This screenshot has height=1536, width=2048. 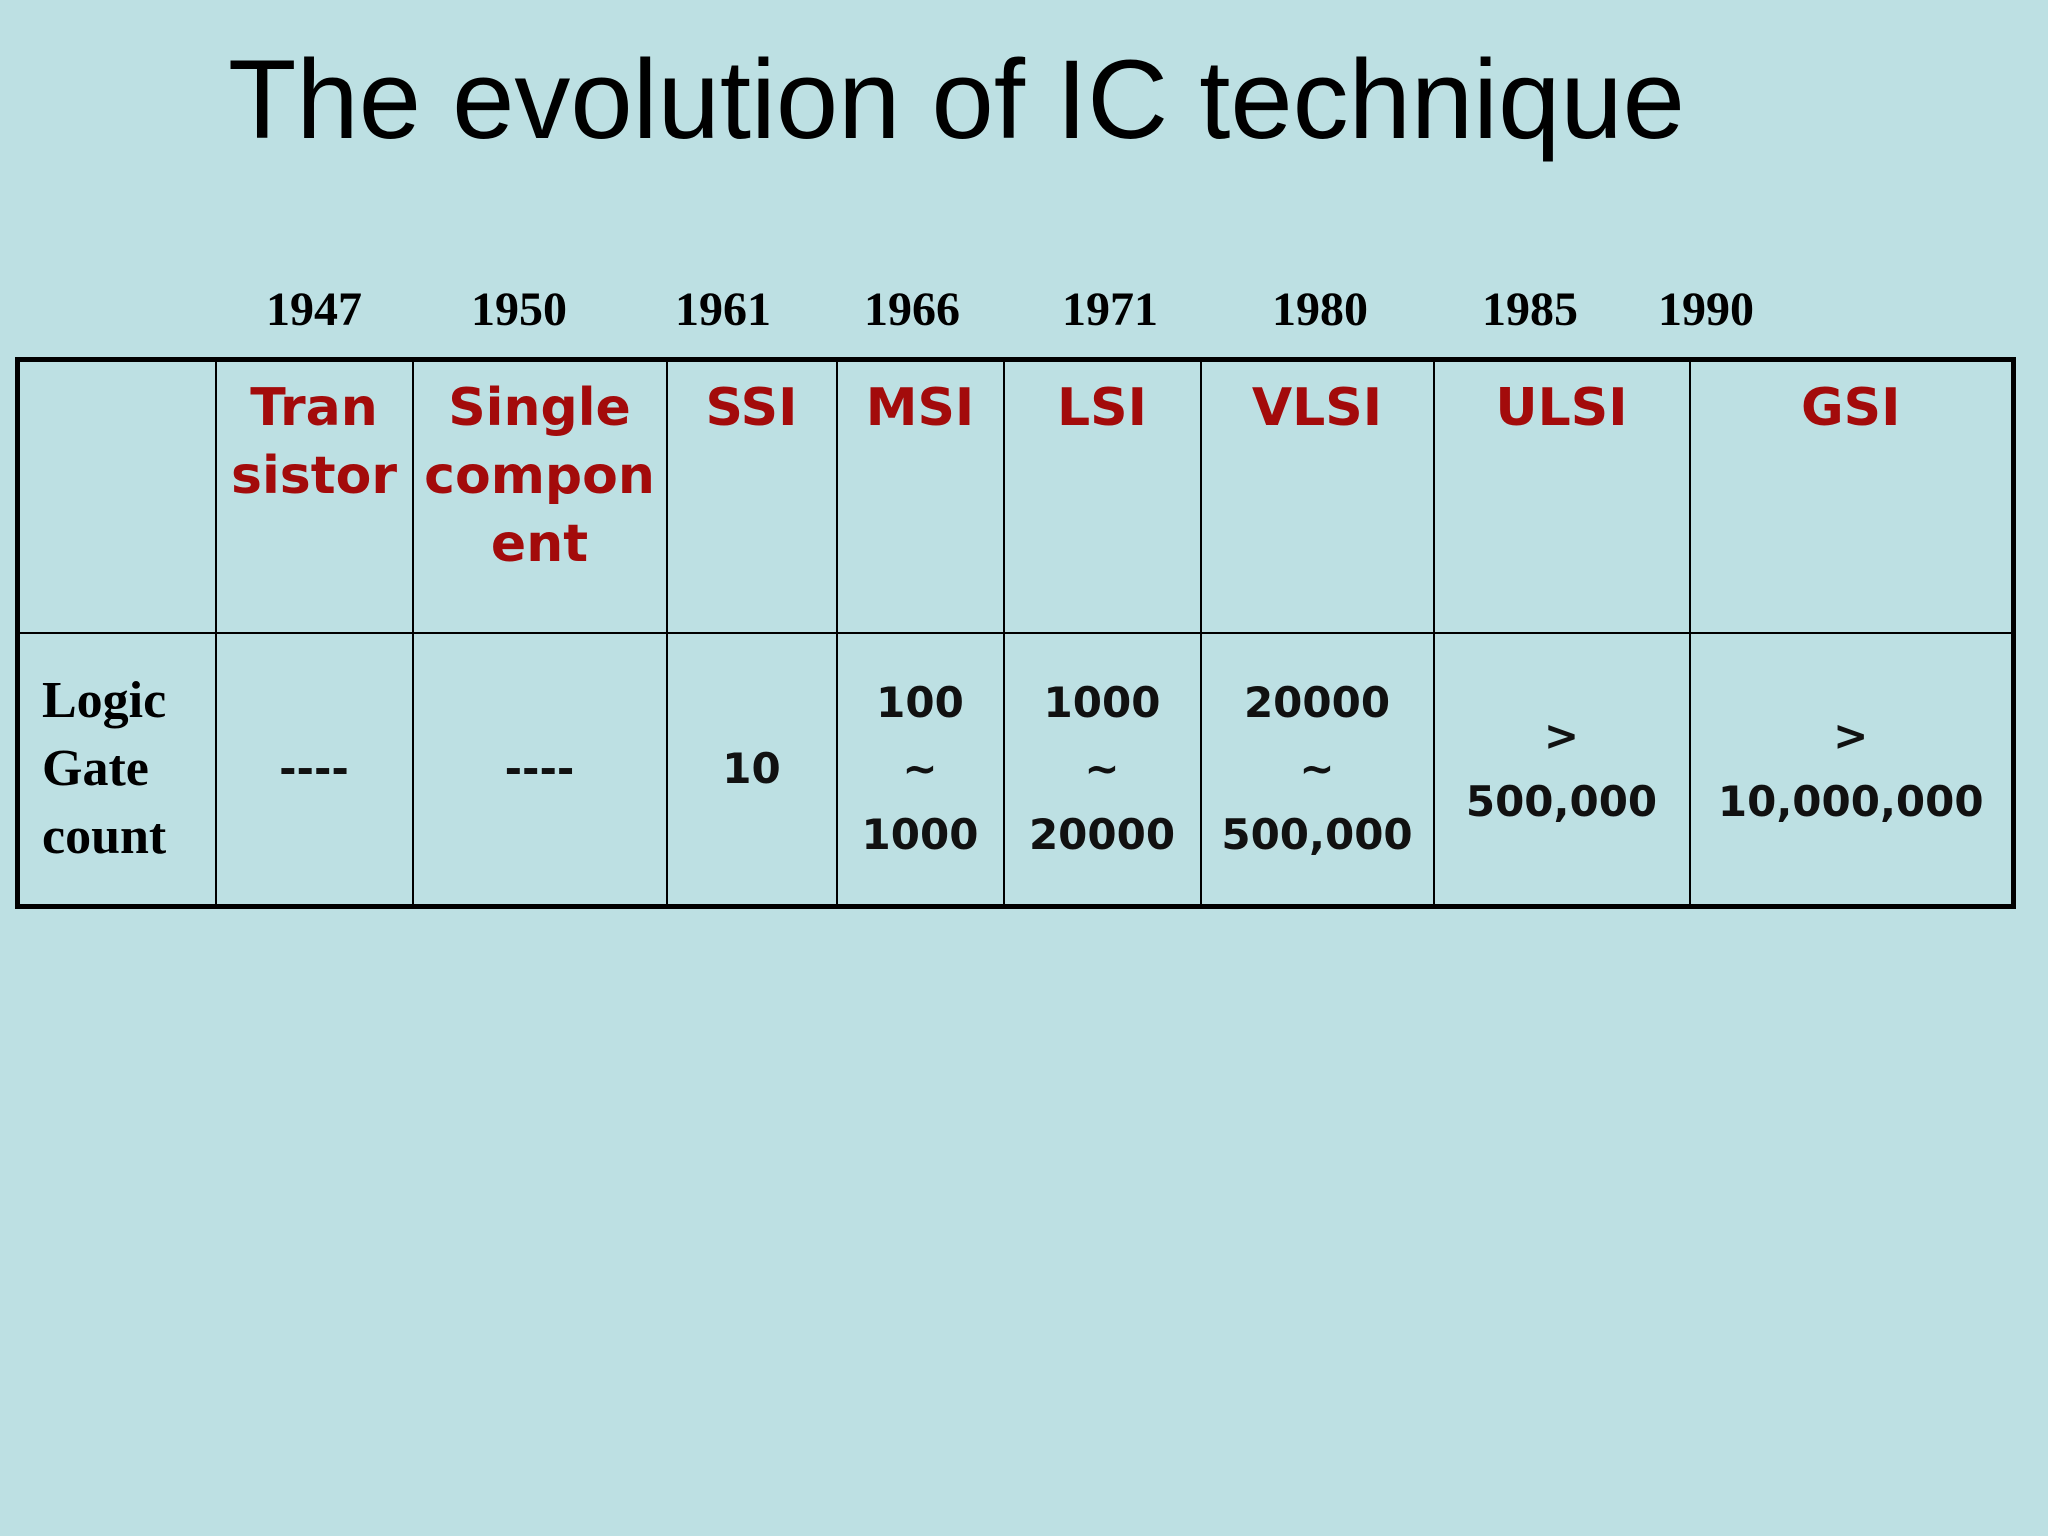 What do you see at coordinates (723, 309) in the screenshot?
I see `year-label-1961: 1961` at bounding box center [723, 309].